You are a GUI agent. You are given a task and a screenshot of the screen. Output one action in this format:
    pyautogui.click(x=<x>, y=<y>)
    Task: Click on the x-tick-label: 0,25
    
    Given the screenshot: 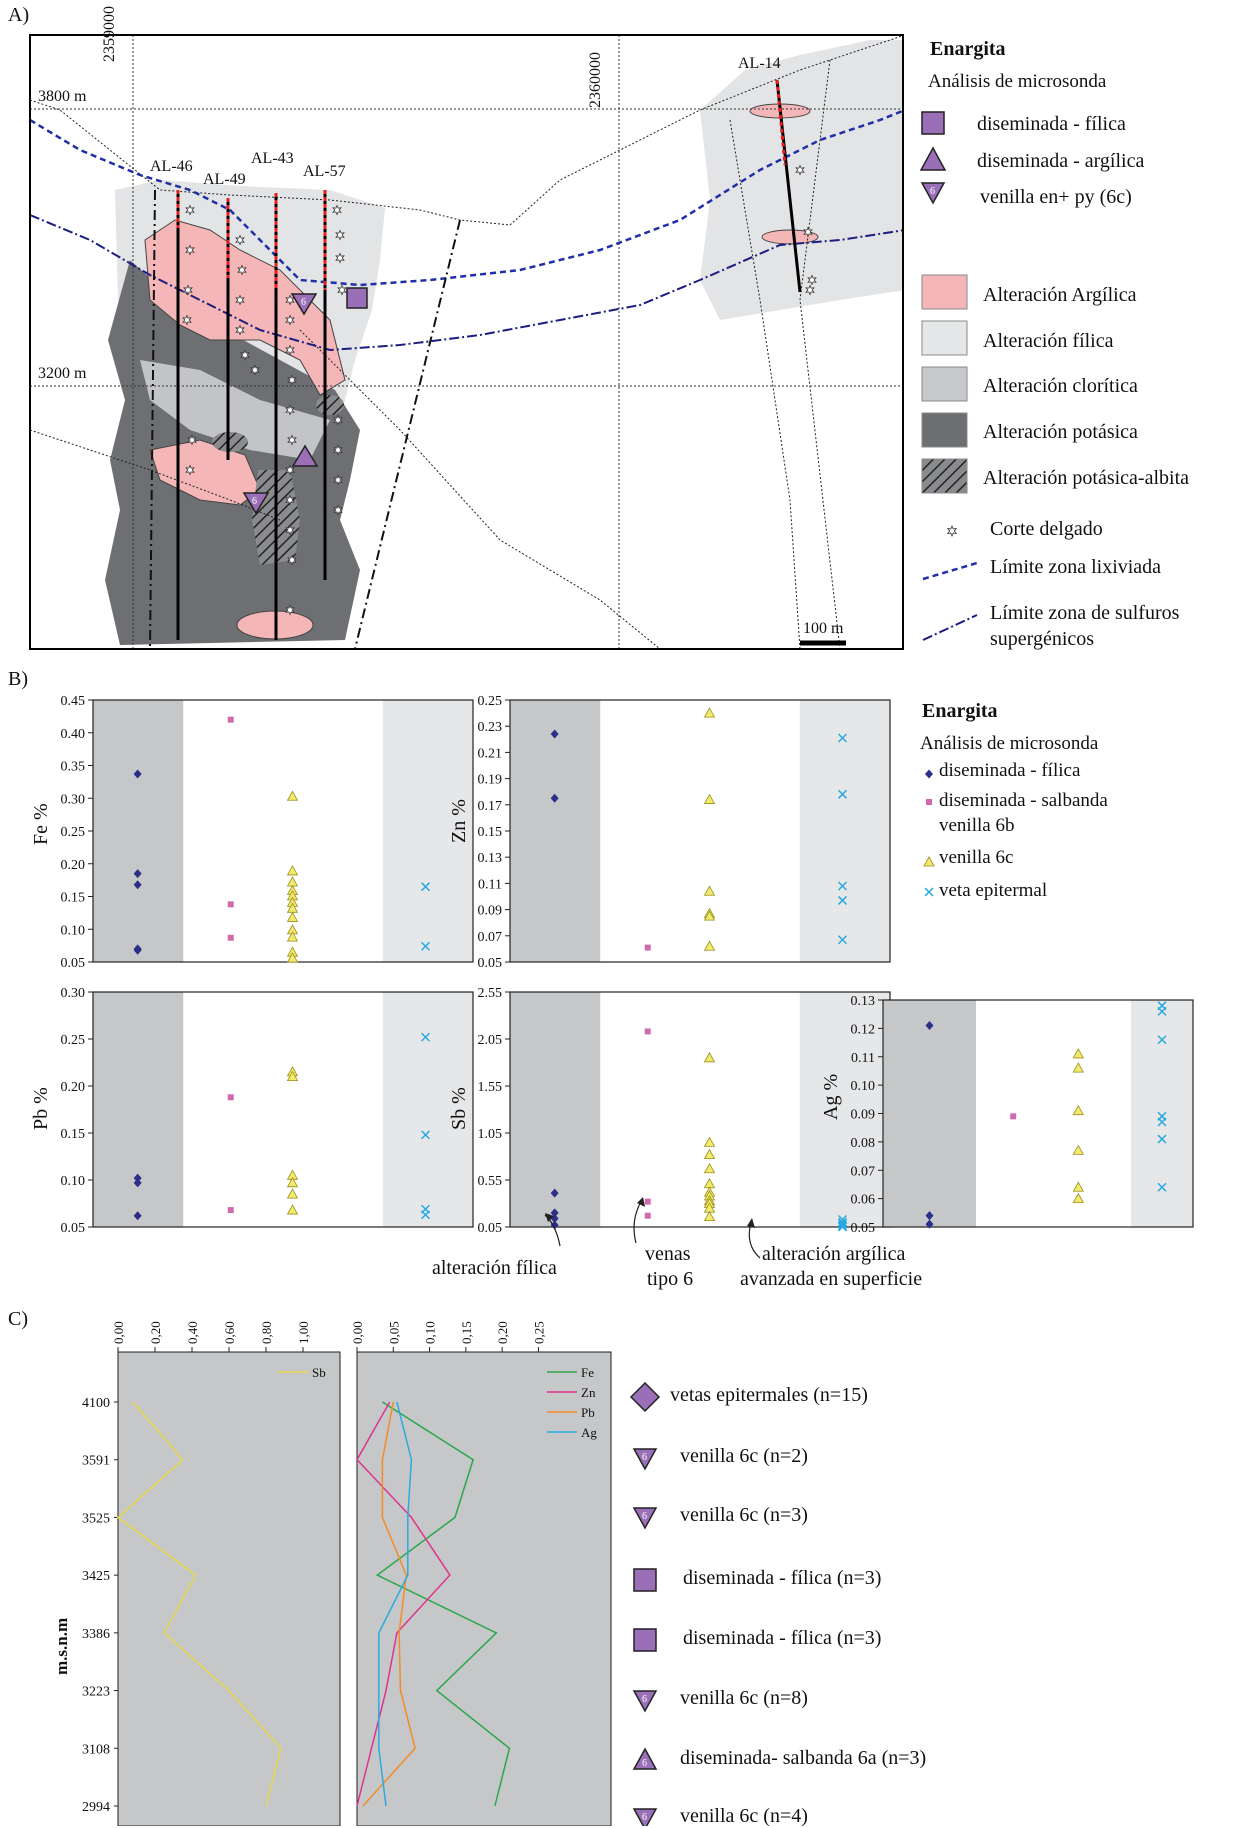 What is the action you would take?
    pyautogui.click(x=538, y=1332)
    